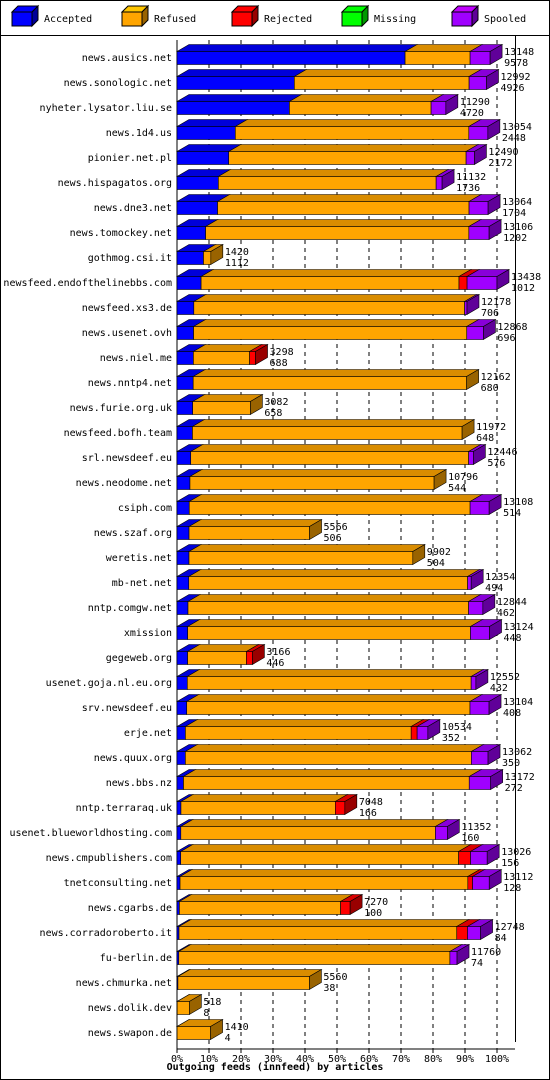  What do you see at coordinates (337, 1059) in the screenshot?
I see `x-tick-label: 50%` at bounding box center [337, 1059].